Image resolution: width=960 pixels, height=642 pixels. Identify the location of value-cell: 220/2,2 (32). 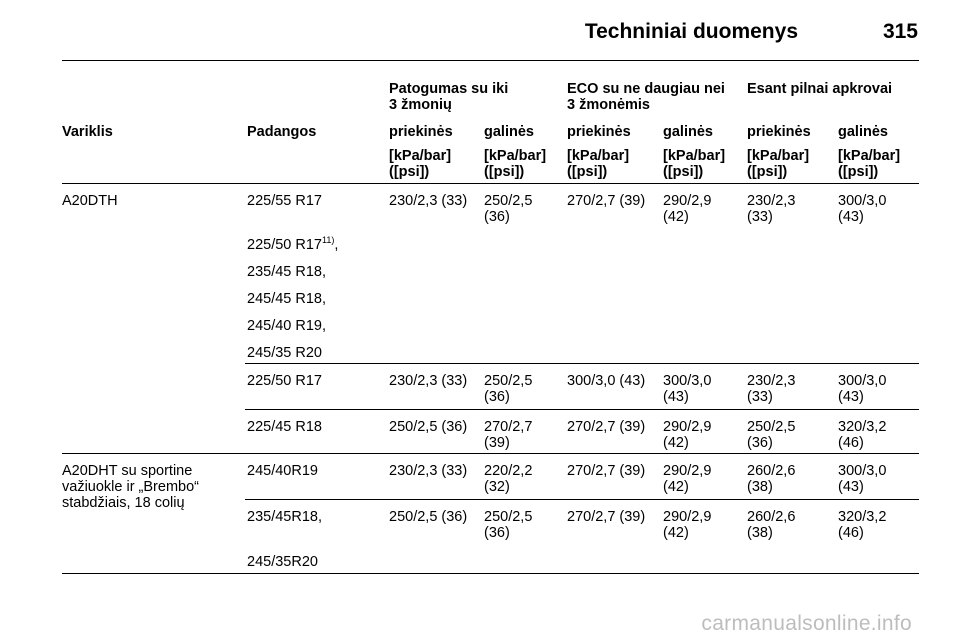
(508, 479).